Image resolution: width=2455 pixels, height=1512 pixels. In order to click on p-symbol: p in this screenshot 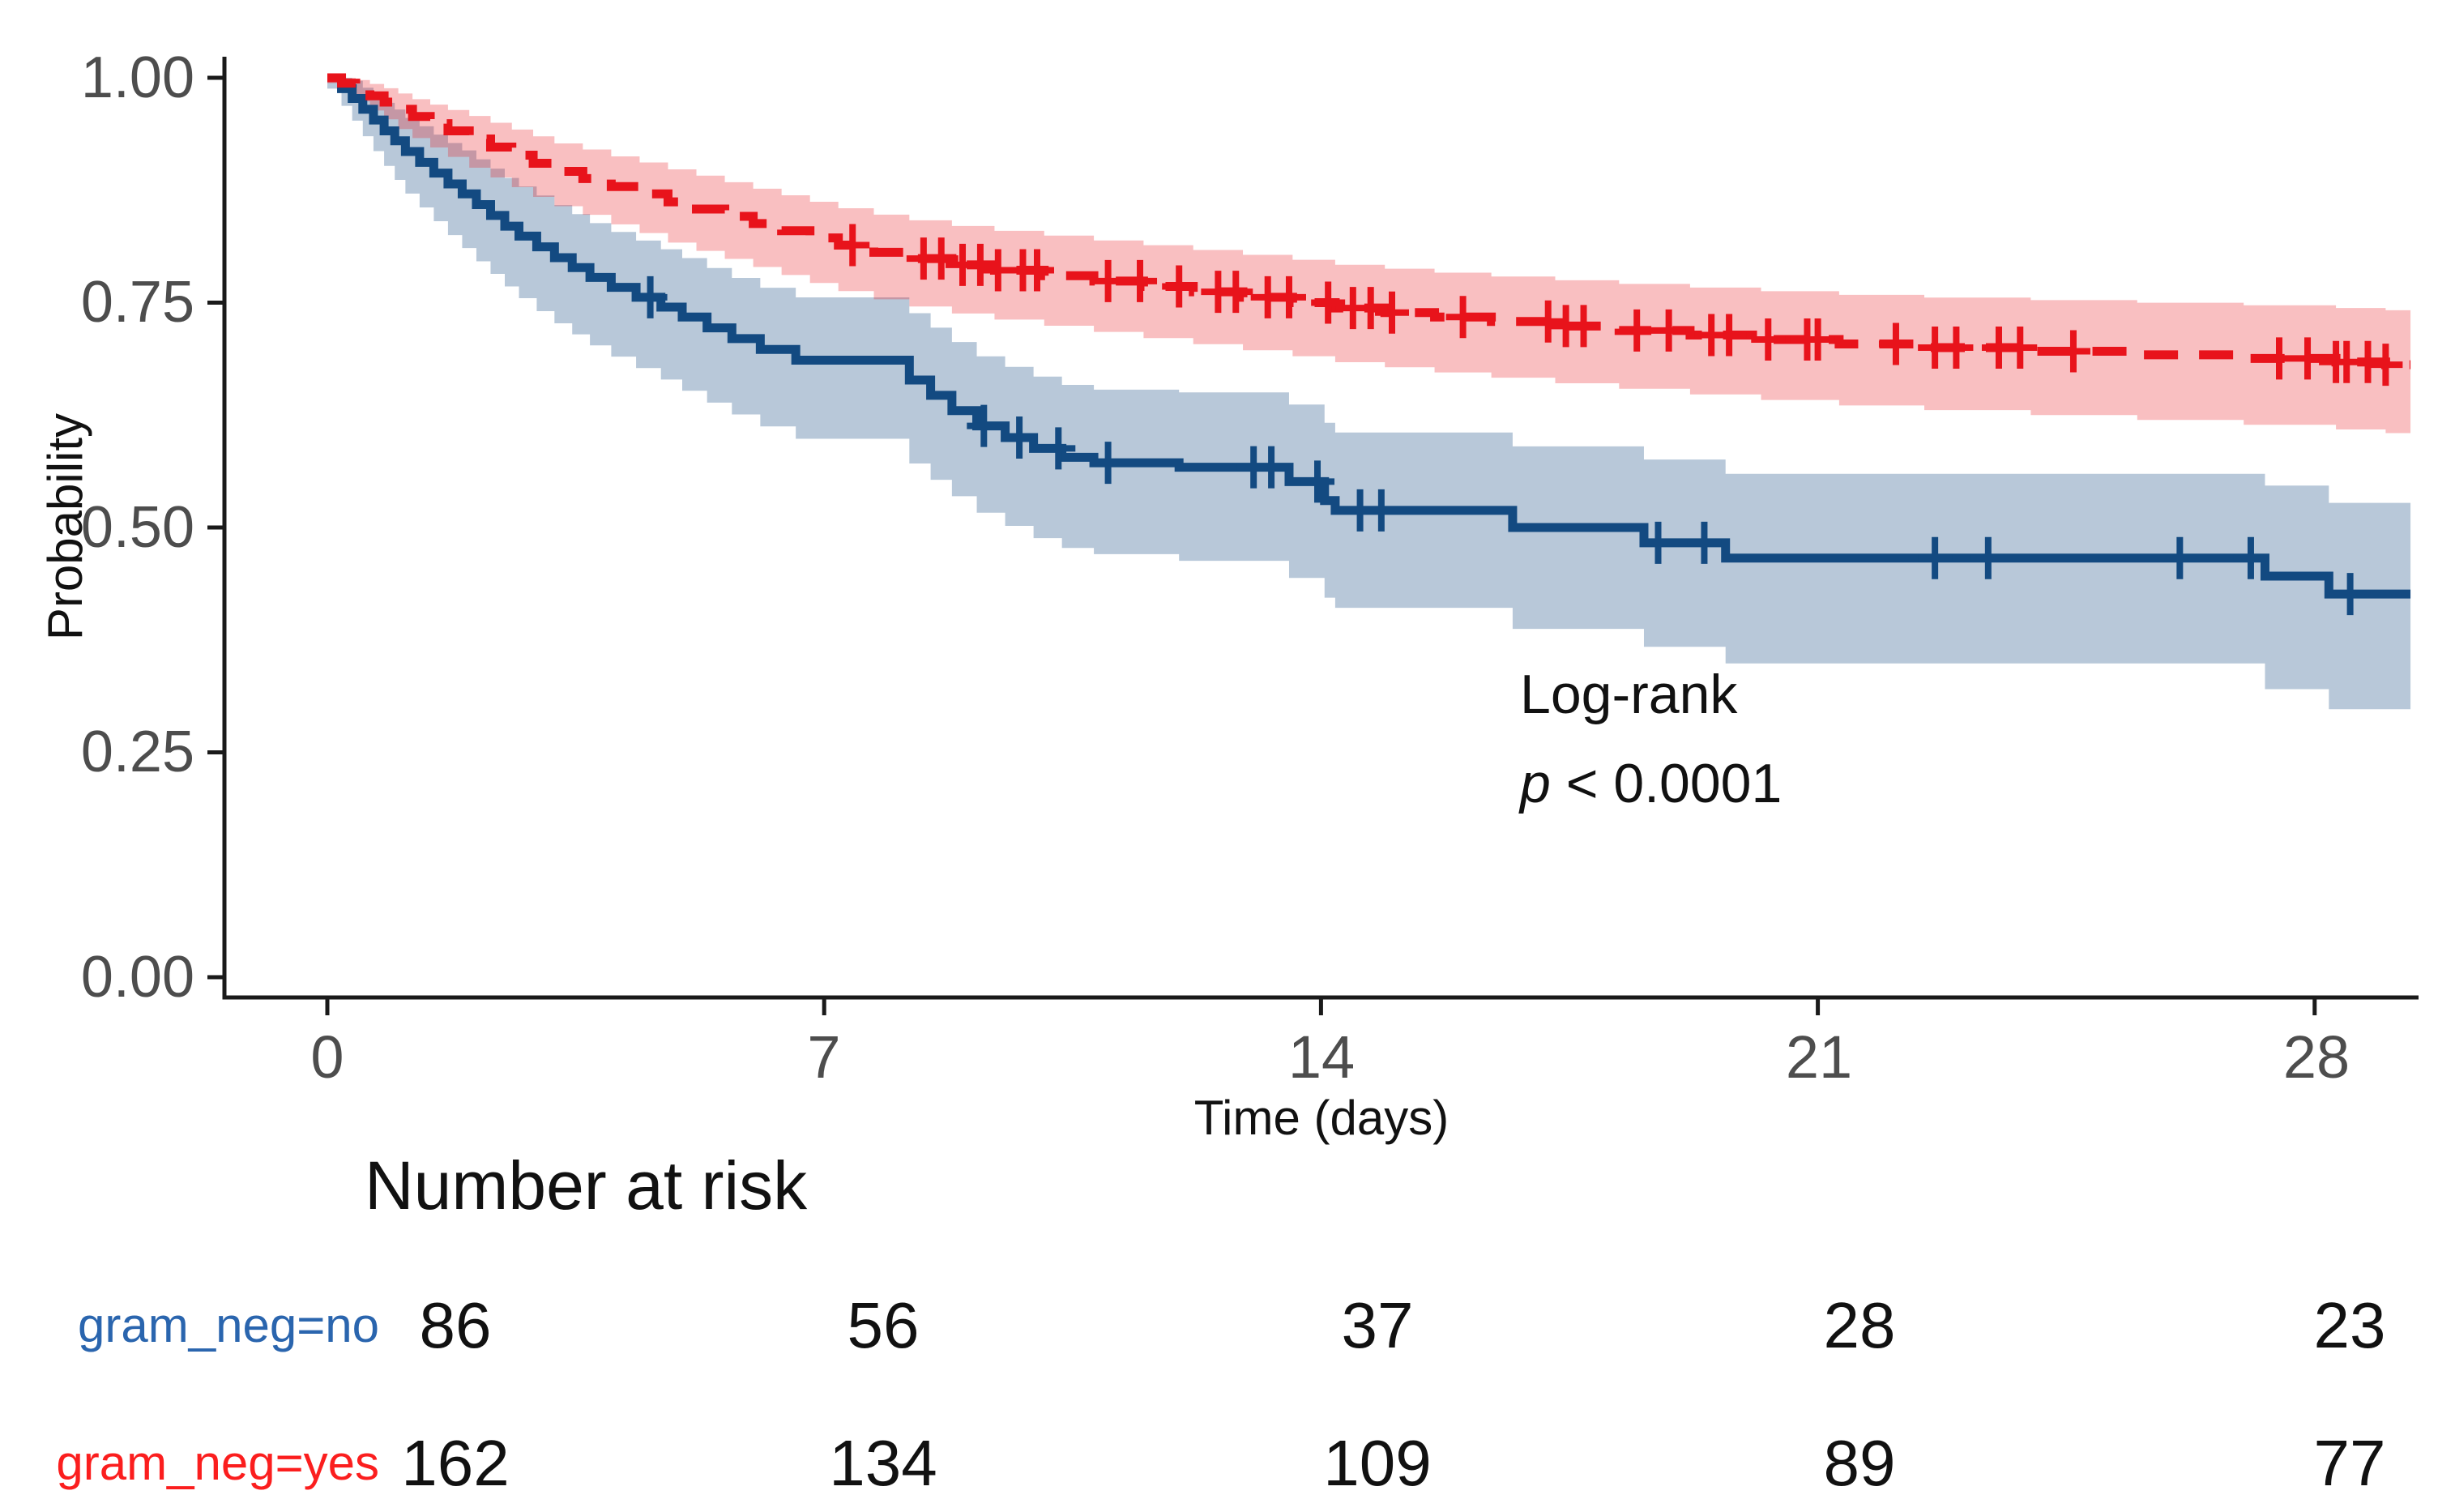, I will do `click(1535, 784)`.